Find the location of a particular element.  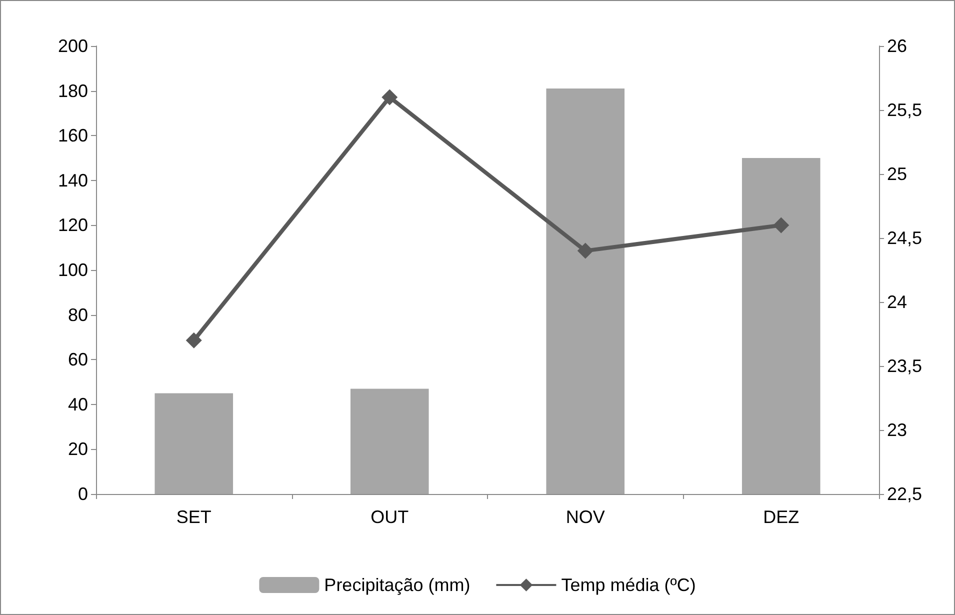

y2-tick-label: 24,5 is located at coordinates (904, 238).